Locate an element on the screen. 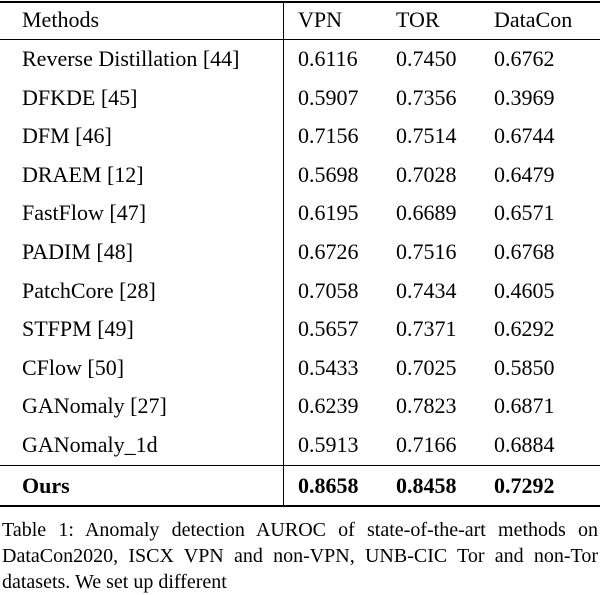 This screenshot has height=595, width=600. mid-rule is located at coordinates (300, 465).